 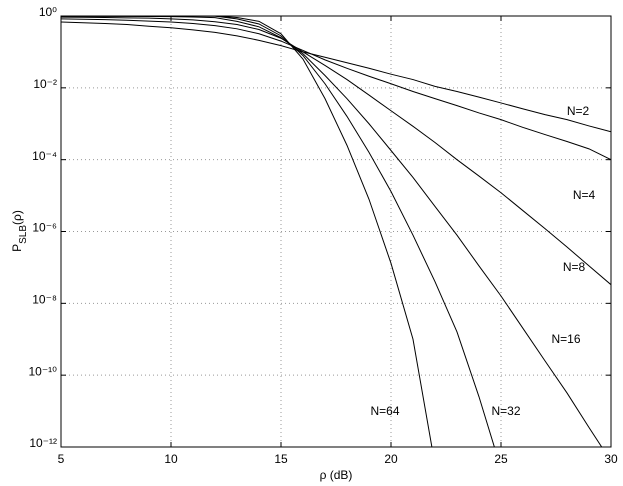 I want to click on x-axis-label: ρ (dB), so click(x=336, y=475).